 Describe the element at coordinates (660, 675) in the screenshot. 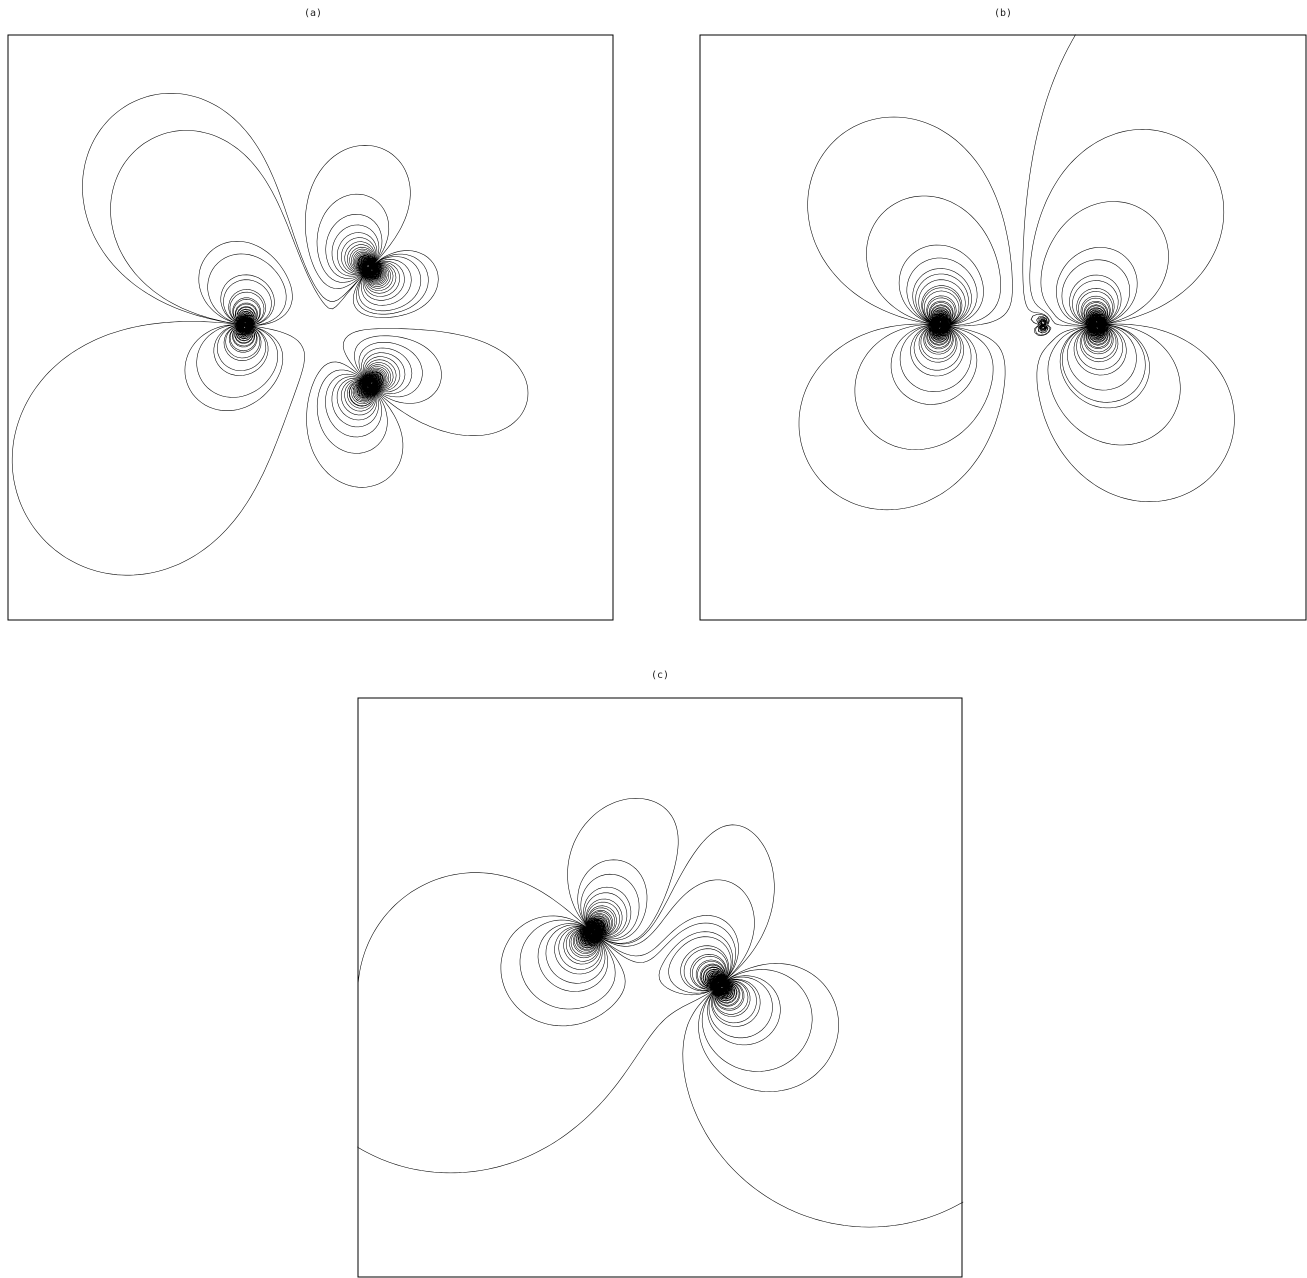

I see `panel-label: (c)` at that location.